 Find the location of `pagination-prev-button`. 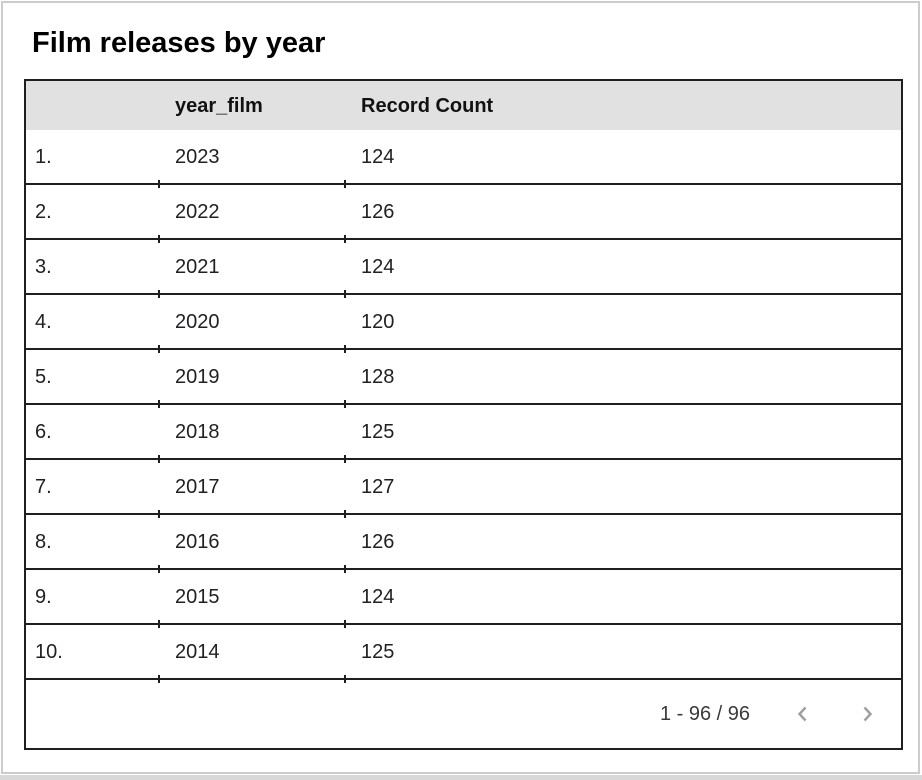

pagination-prev-button is located at coordinates (803, 714).